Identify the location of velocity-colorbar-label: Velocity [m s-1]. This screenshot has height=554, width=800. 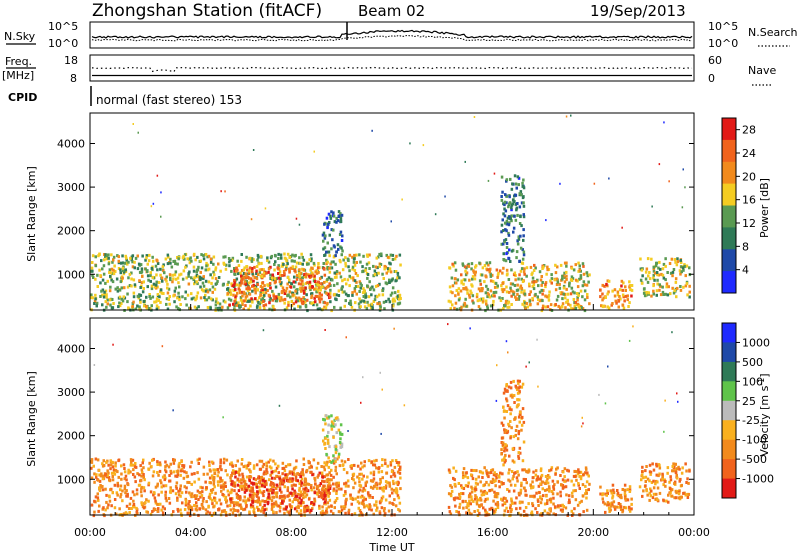
(764, 414).